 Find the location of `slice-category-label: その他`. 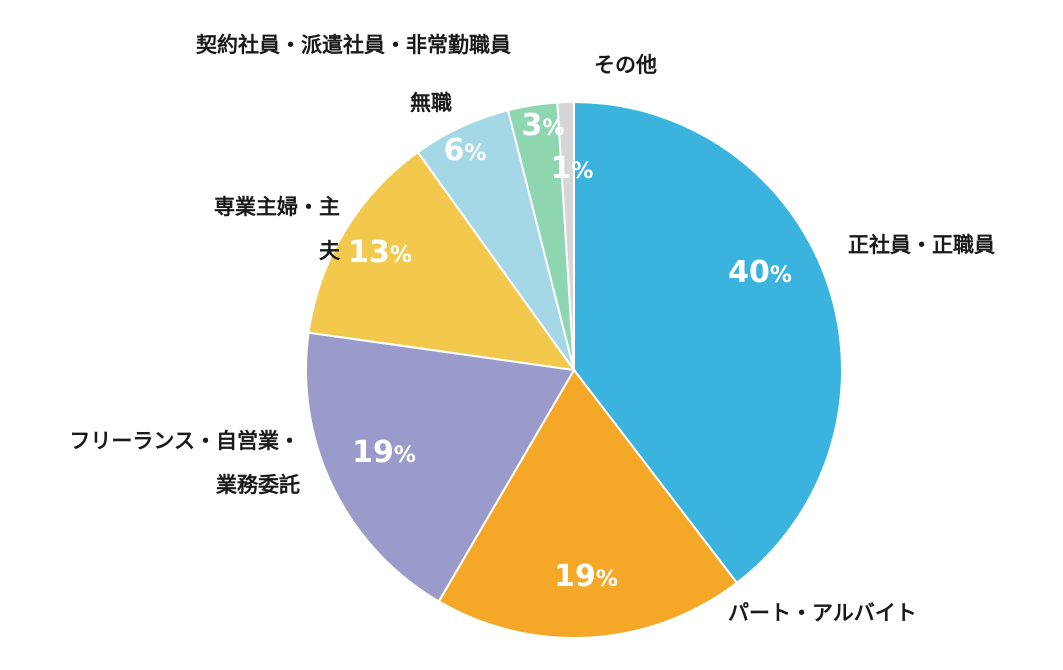

slice-category-label: その他 is located at coordinates (625, 65).